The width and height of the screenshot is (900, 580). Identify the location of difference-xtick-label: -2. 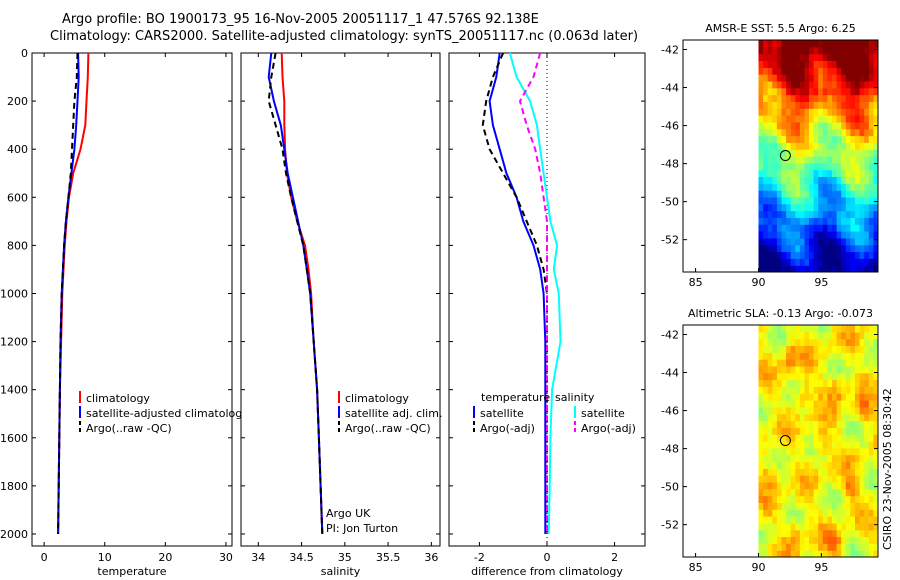
(479, 557).